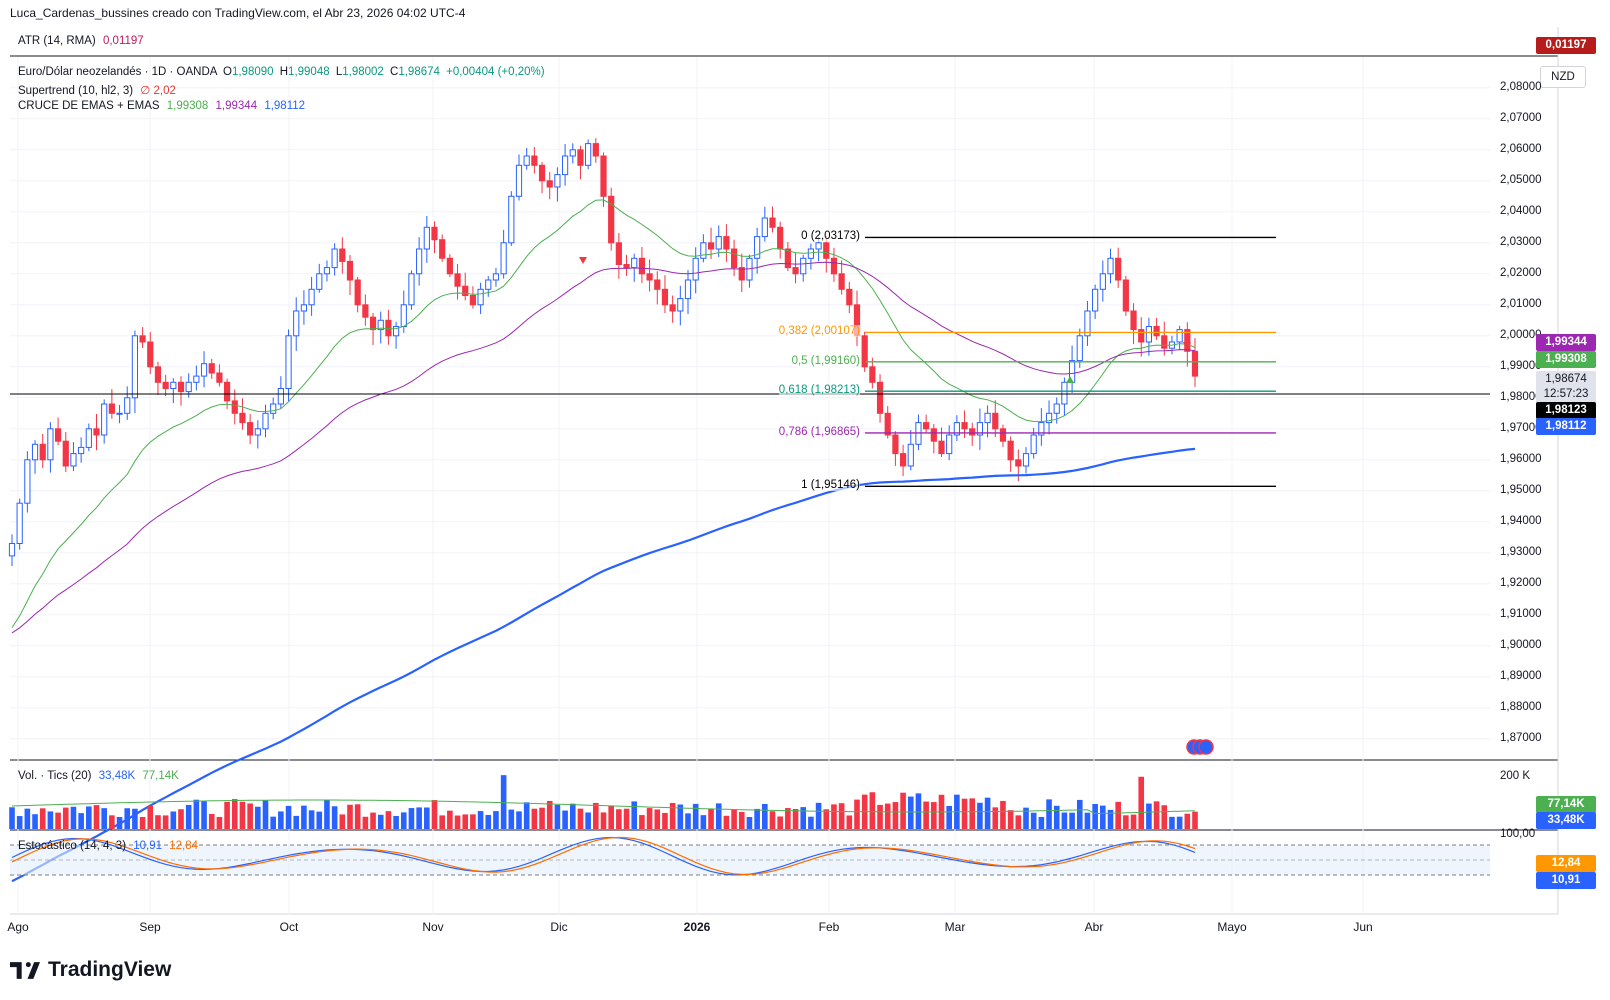 This screenshot has width=1610, height=1000. Describe the element at coordinates (1515, 776) in the screenshot. I see `volume-axis-top: 200 K` at that location.